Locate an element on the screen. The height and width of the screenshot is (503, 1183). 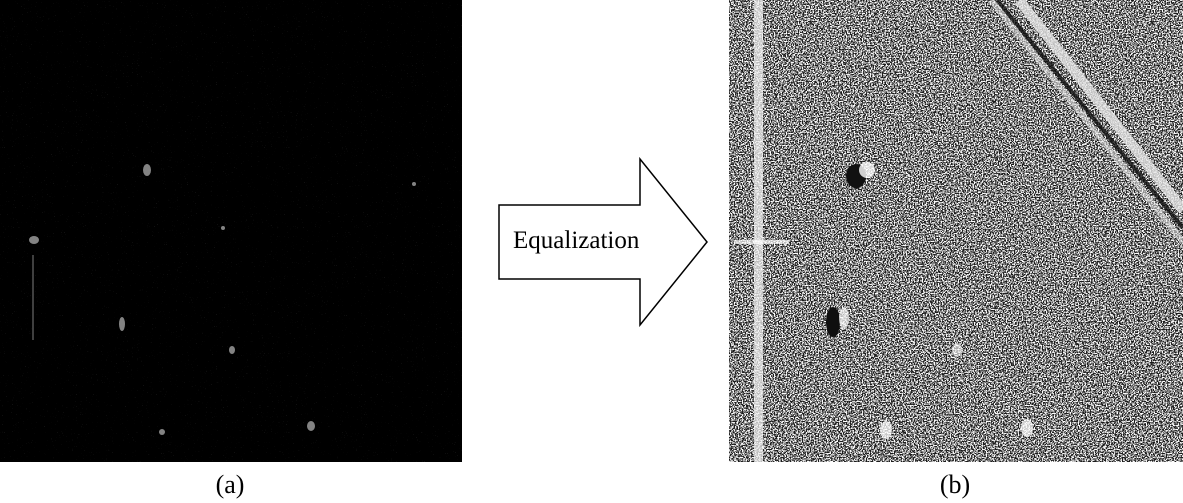
caption-a: (a) is located at coordinates (230, 484).